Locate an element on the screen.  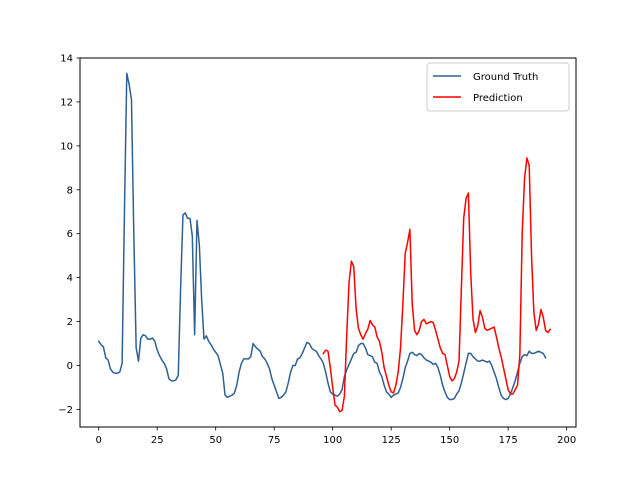
x-tick-label: 175 is located at coordinates (508, 440).